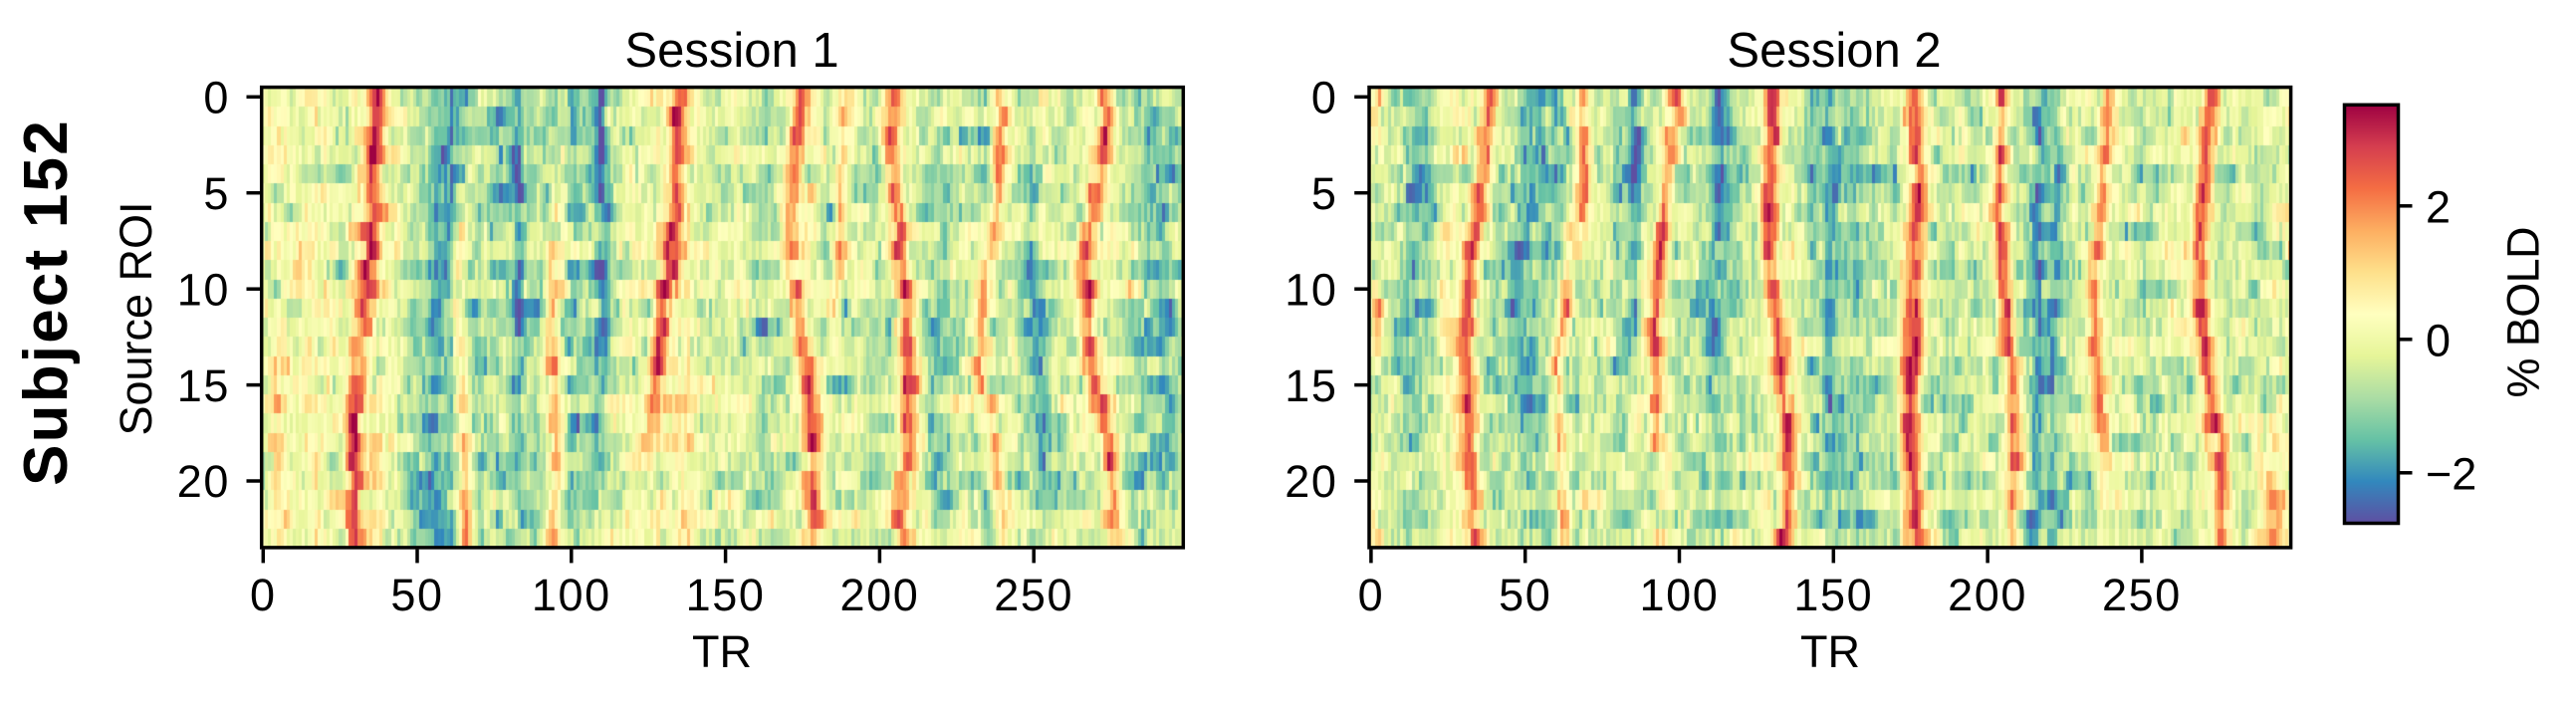 This screenshot has height=706, width=2576. Describe the element at coordinates (2451, 474) in the screenshot. I see `svg-text: −2` at that location.